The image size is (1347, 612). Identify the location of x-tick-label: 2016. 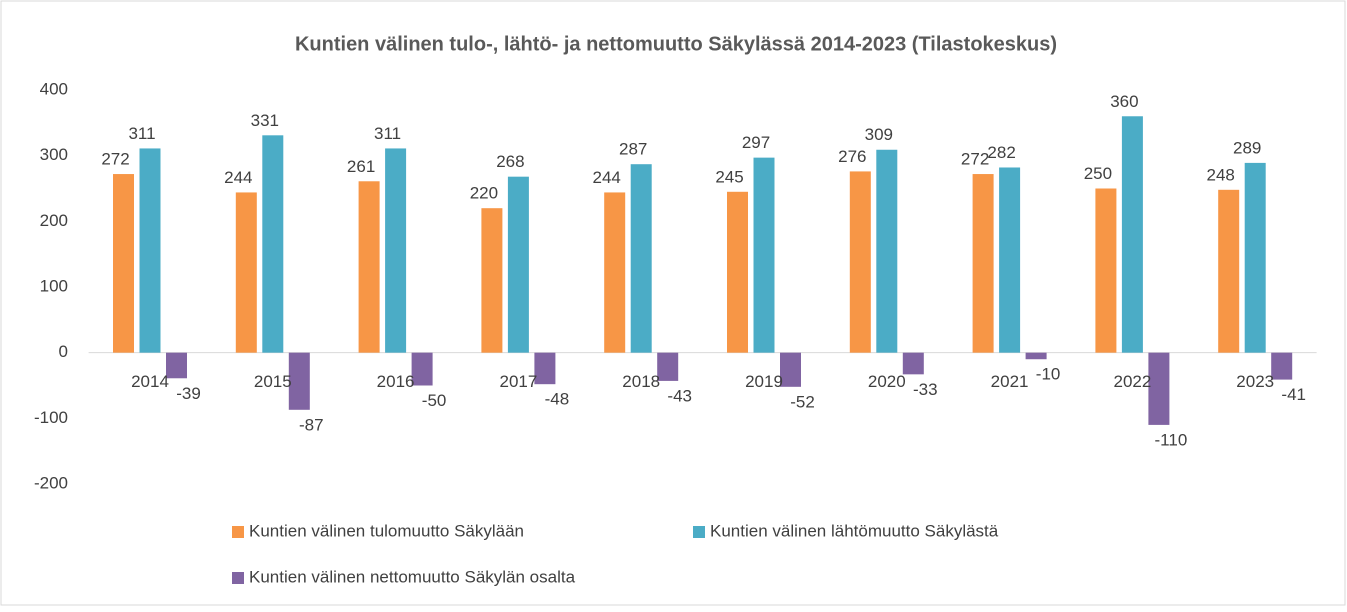
(396, 381).